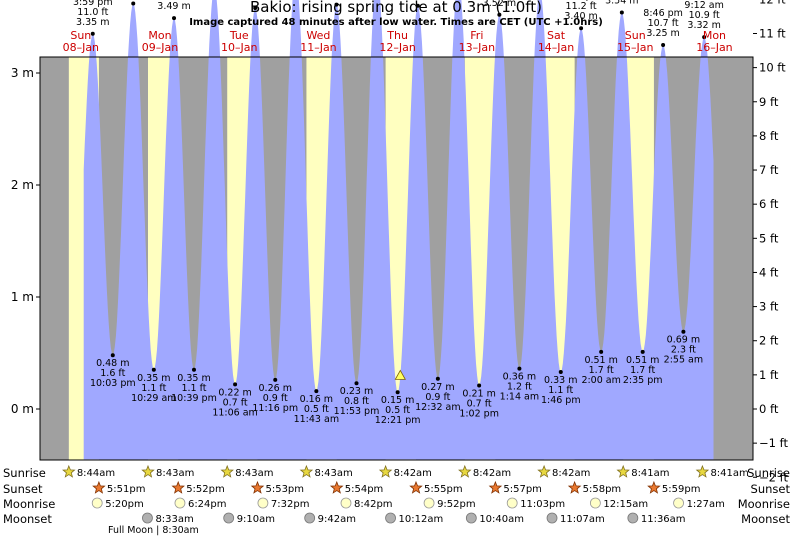 This screenshot has height=537, width=793. What do you see at coordinates (764, 504) in the screenshot?
I see `row-label-right: Moonrise` at bounding box center [764, 504].